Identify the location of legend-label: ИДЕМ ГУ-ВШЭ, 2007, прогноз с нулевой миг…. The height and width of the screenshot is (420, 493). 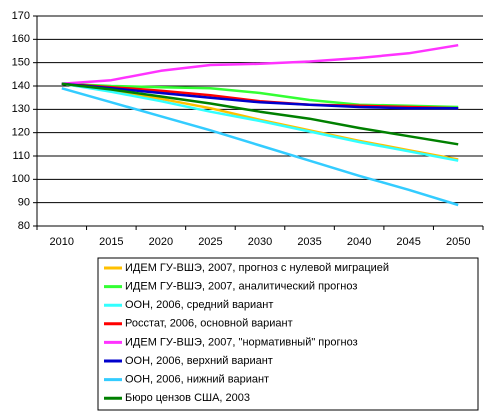
(257, 268).